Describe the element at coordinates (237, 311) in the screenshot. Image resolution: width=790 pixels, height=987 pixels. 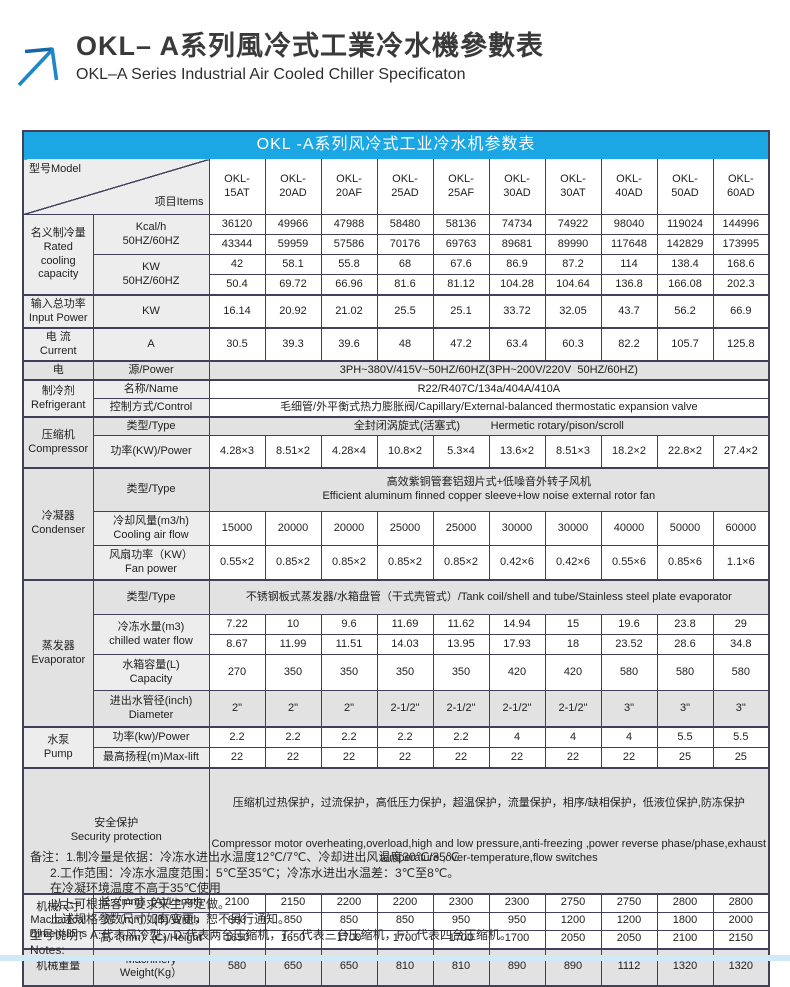
I see `value-cell: 16.14` at that location.